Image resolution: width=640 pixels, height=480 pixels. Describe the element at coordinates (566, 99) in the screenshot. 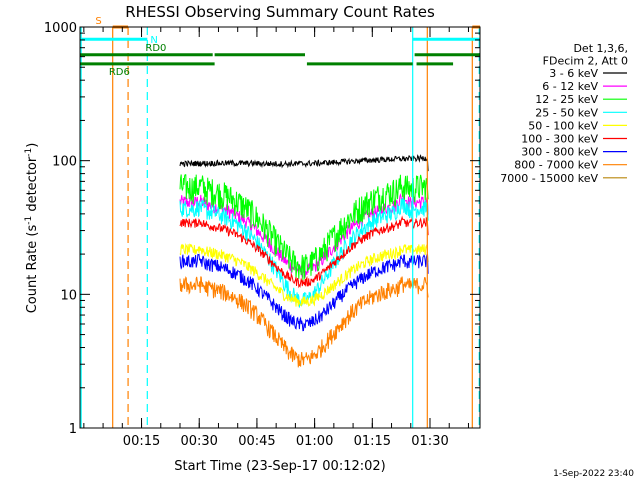

I see `legend-entry-label: 12 - 25 keV` at that location.